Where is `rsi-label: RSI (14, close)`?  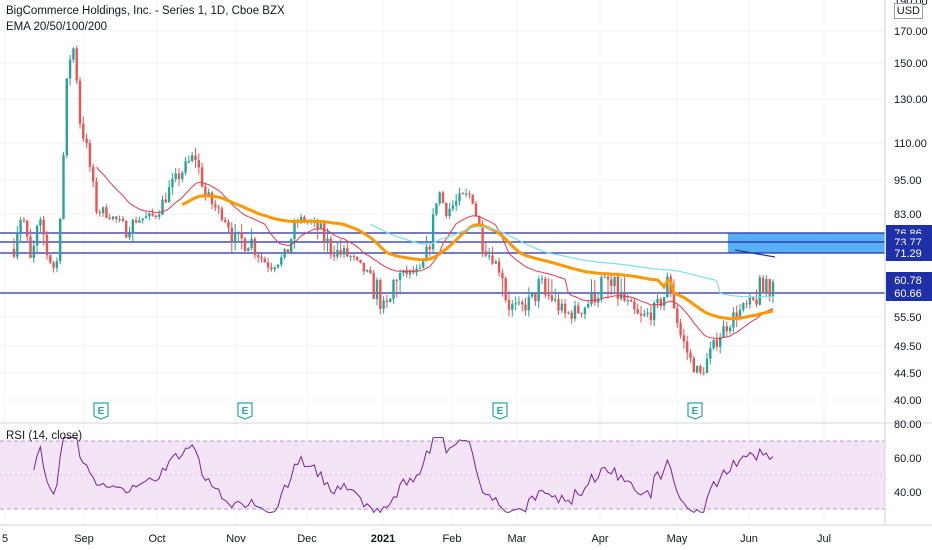
rsi-label: RSI (14, close) is located at coordinates (44, 436).